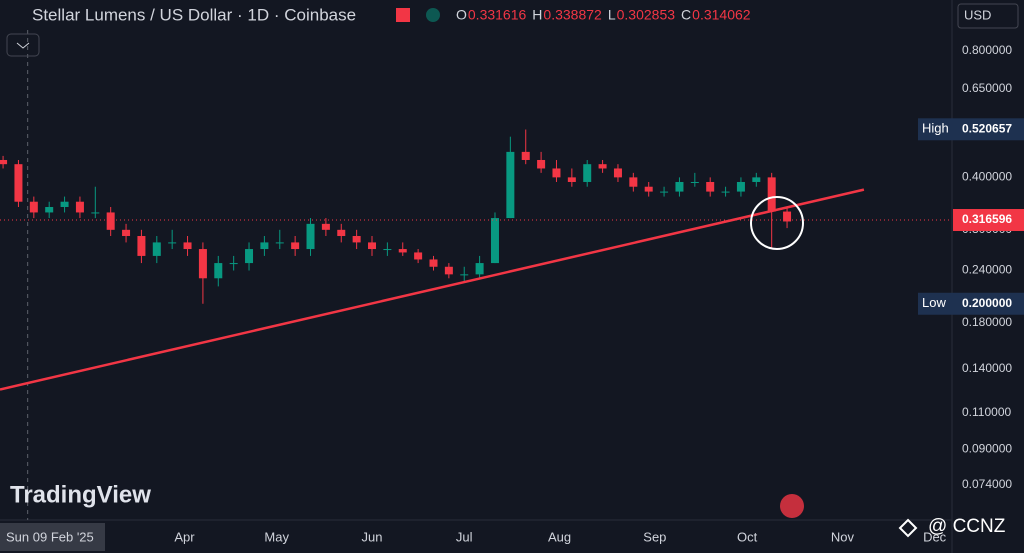 The height and width of the screenshot is (553, 1024). Describe the element at coordinates (987, 449) in the screenshot. I see `y-tick-label: 0.090000` at that location.